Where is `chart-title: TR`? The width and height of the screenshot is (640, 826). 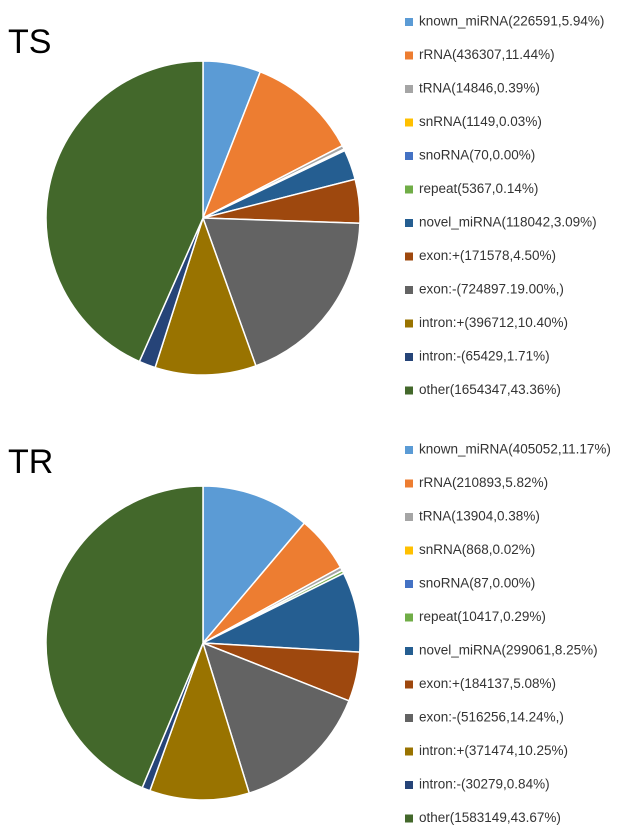 chart-title: TR is located at coordinates (30, 462).